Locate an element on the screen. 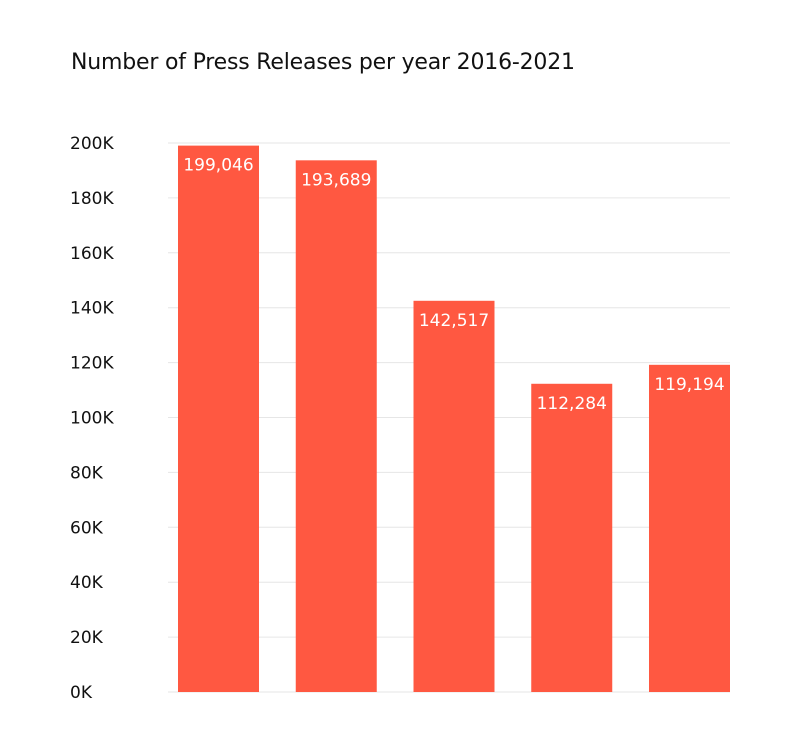 The width and height of the screenshot is (800, 755). y-tick-label: 20K is located at coordinates (87, 638).